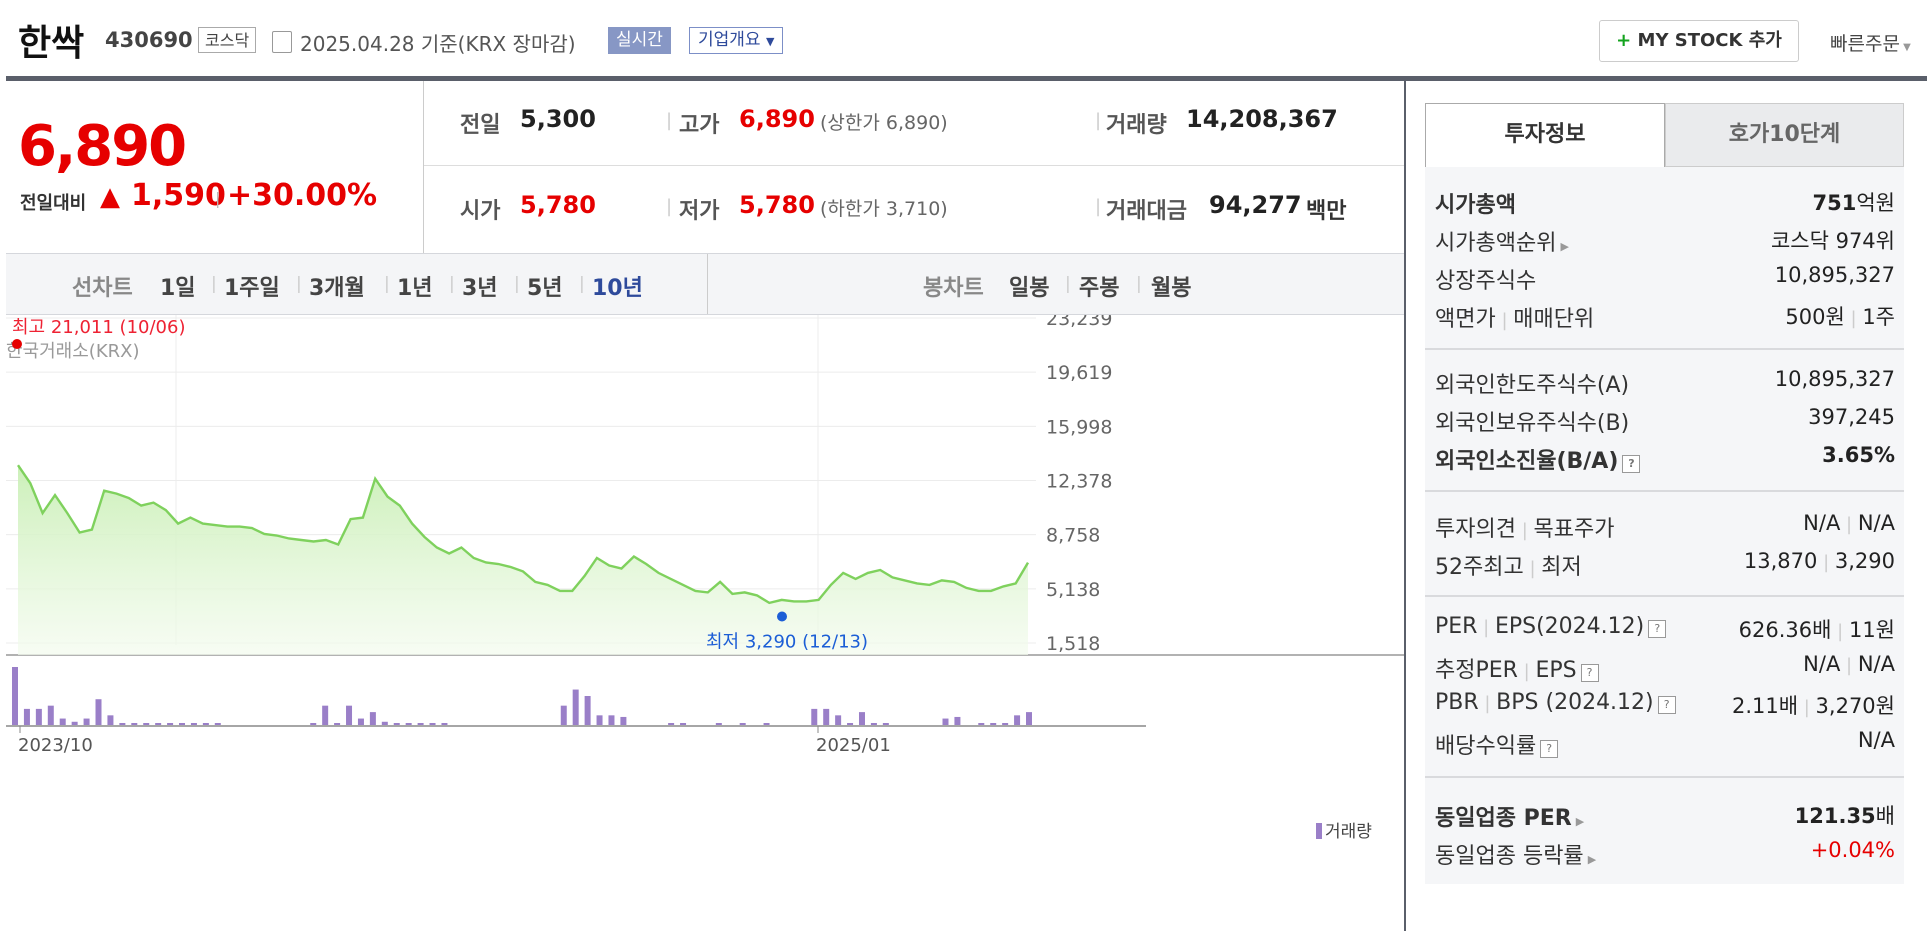 Image resolution: width=1927 pixels, height=931 pixels. What do you see at coordinates (1524, 527) in the screenshot?
I see `opinion-label: 투자의견 | 목표주가` at bounding box center [1524, 527].